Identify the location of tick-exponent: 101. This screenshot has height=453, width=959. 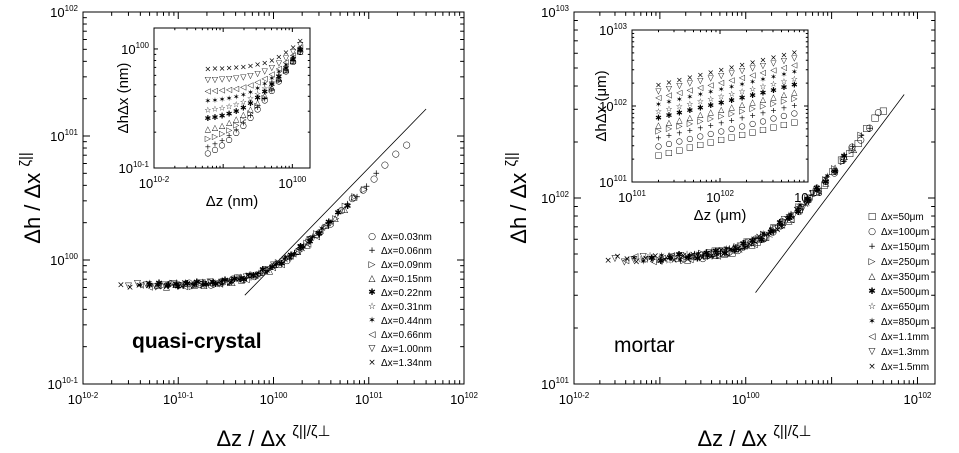
(563, 380).